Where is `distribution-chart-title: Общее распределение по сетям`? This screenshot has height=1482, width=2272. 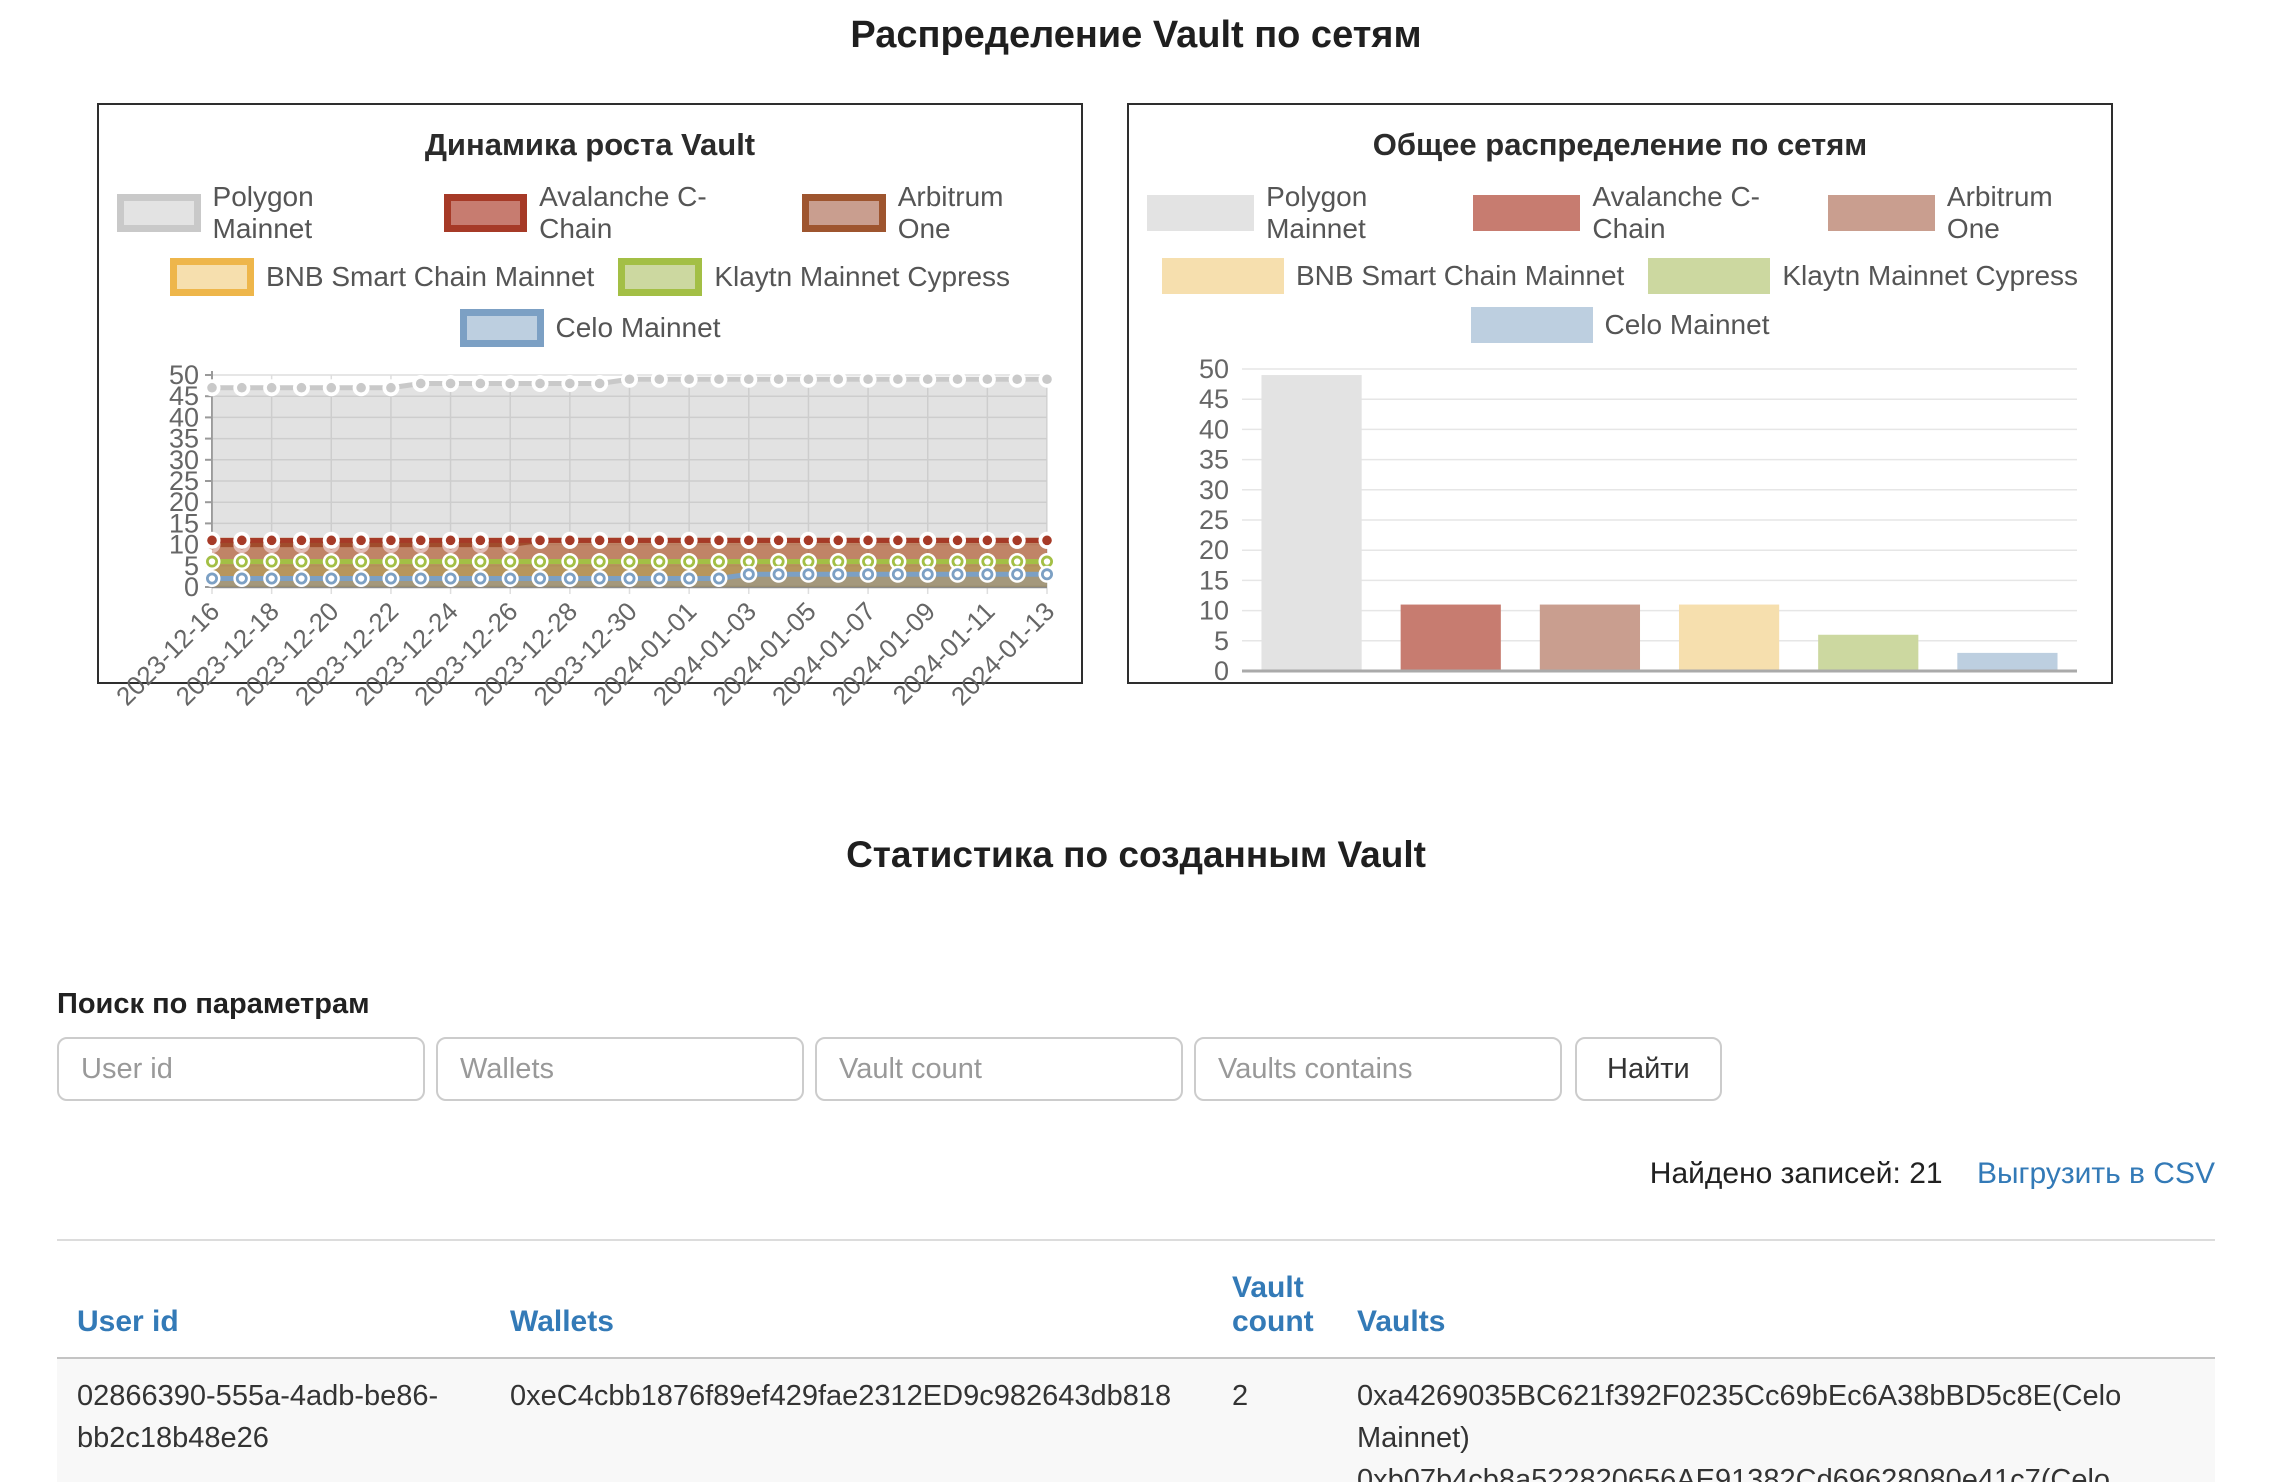
distribution-chart-title: Общее распределение по сетям is located at coordinates (1620, 144).